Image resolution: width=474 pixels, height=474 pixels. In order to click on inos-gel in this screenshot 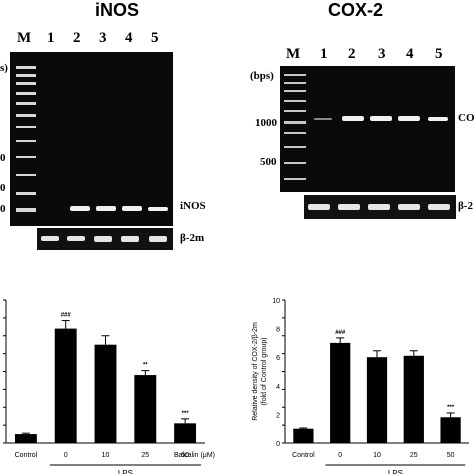, I will do `click(91, 139)`.